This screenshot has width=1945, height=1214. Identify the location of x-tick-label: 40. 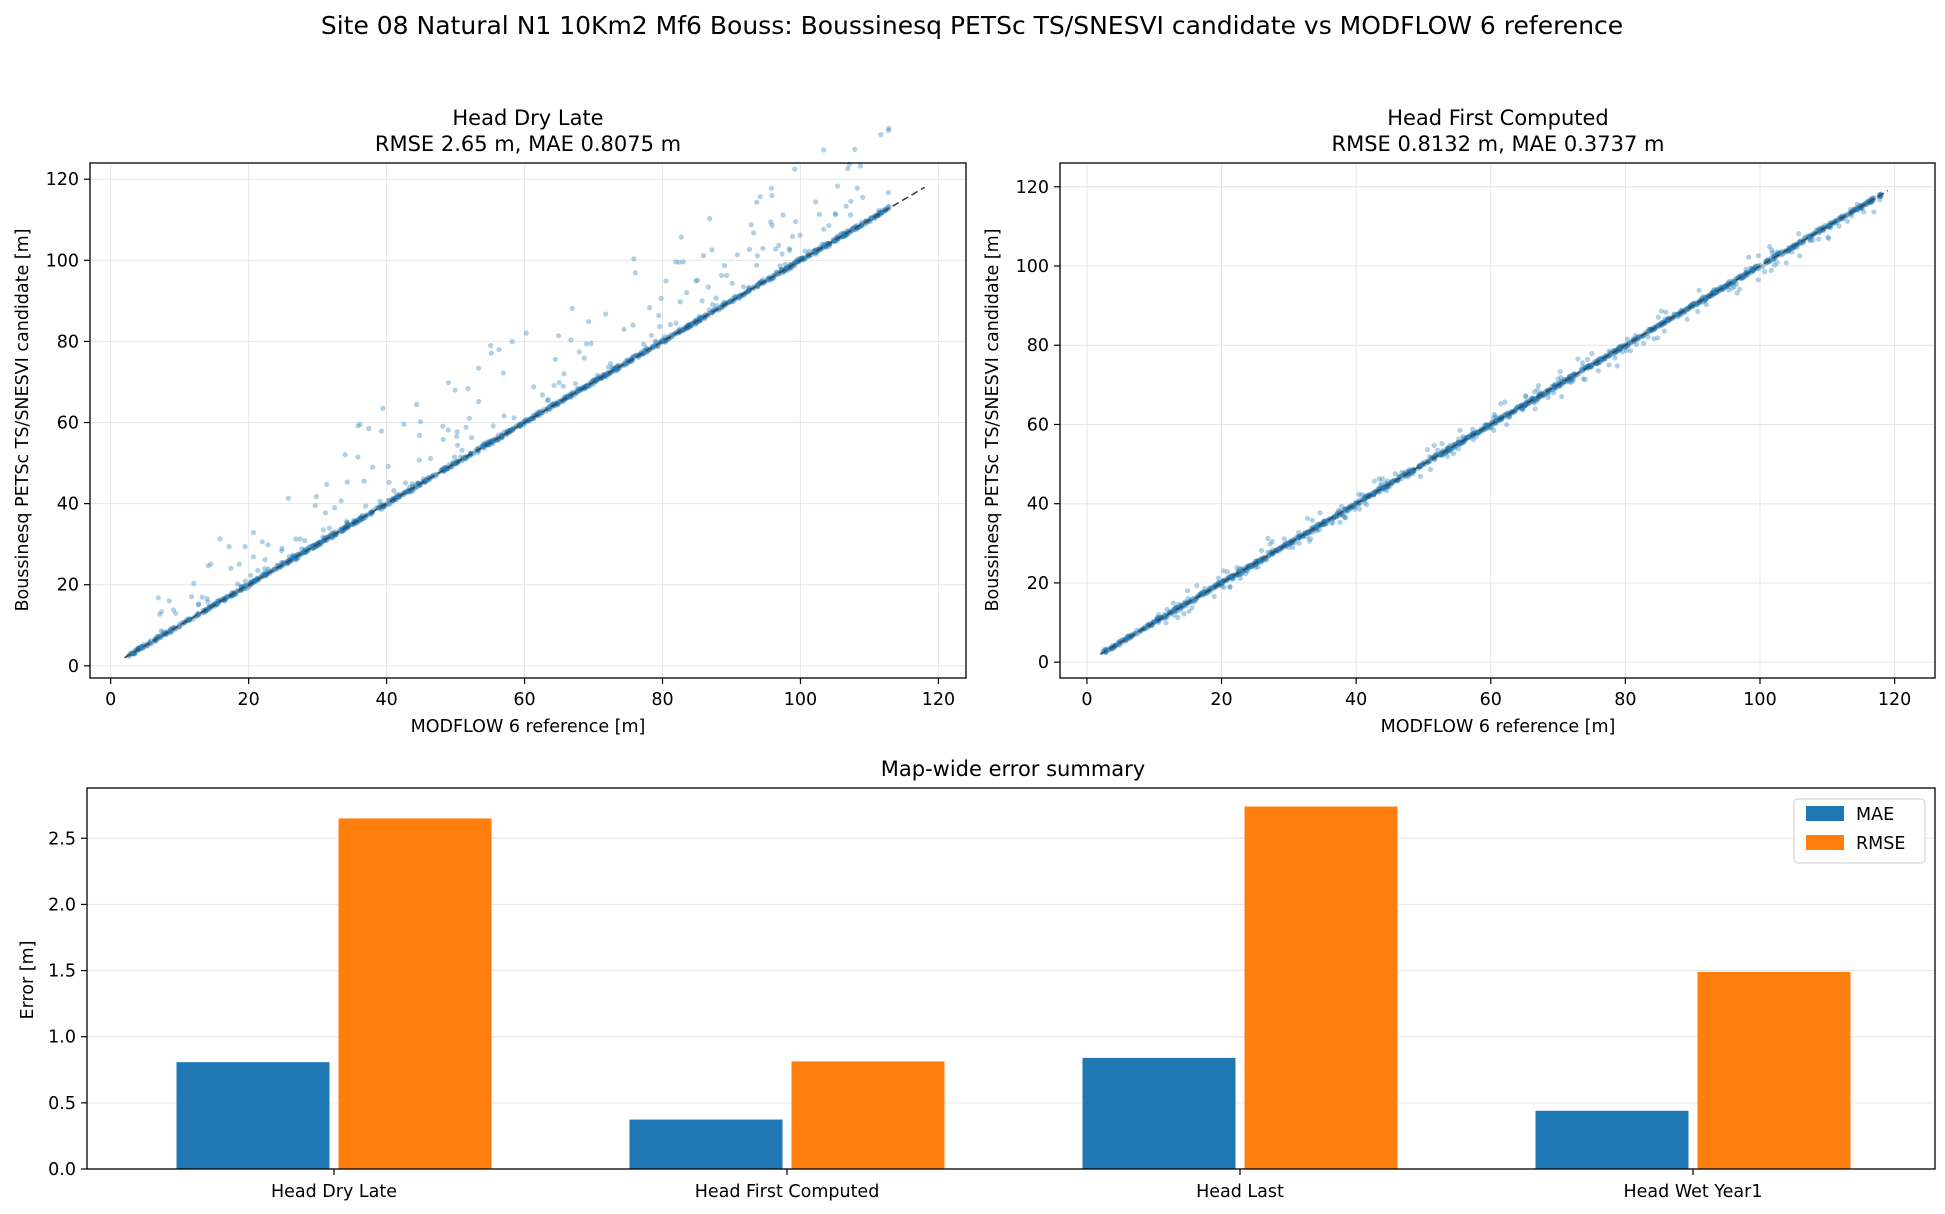
(1356, 700).